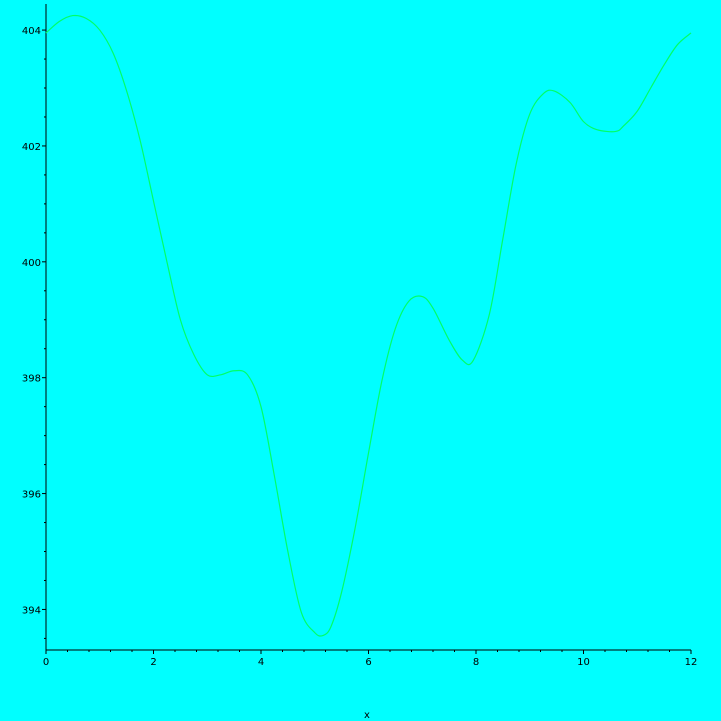 This screenshot has width=721, height=721. Describe the element at coordinates (31, 495) in the screenshot. I see `y-tick-label: 396` at that location.